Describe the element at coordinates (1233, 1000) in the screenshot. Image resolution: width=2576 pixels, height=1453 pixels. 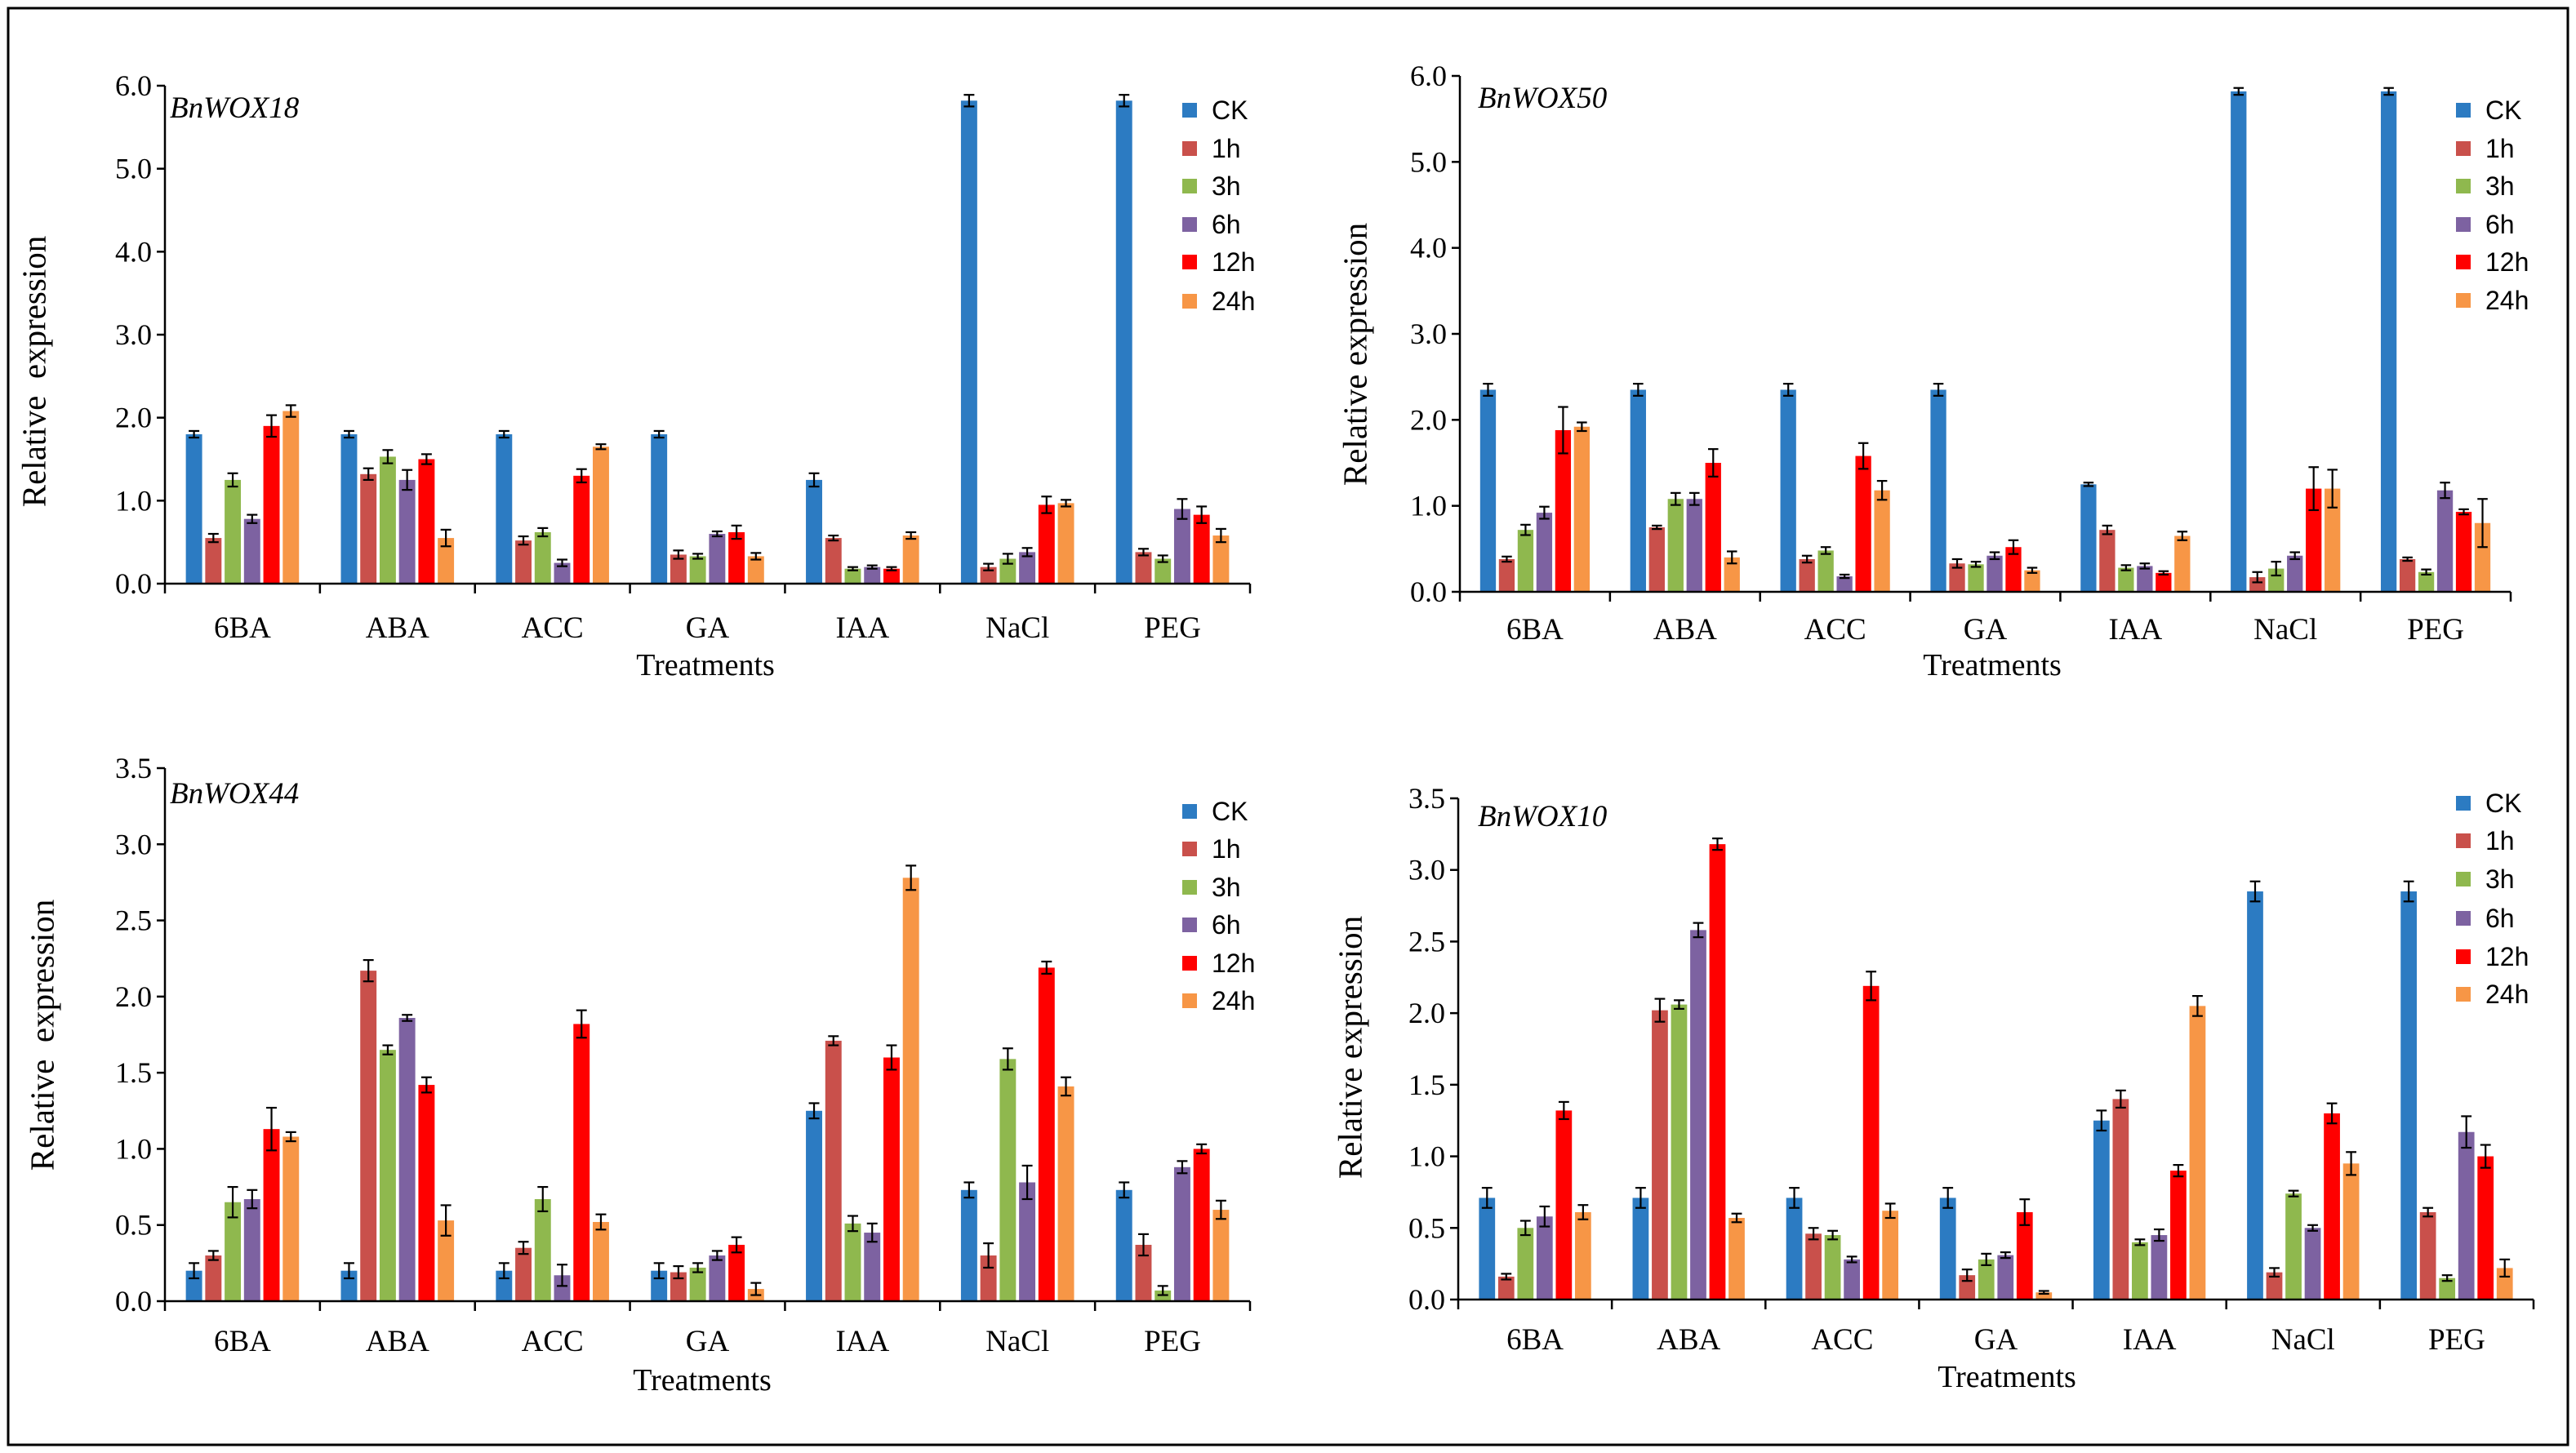
I see `legend-label-24h: 24h` at that location.